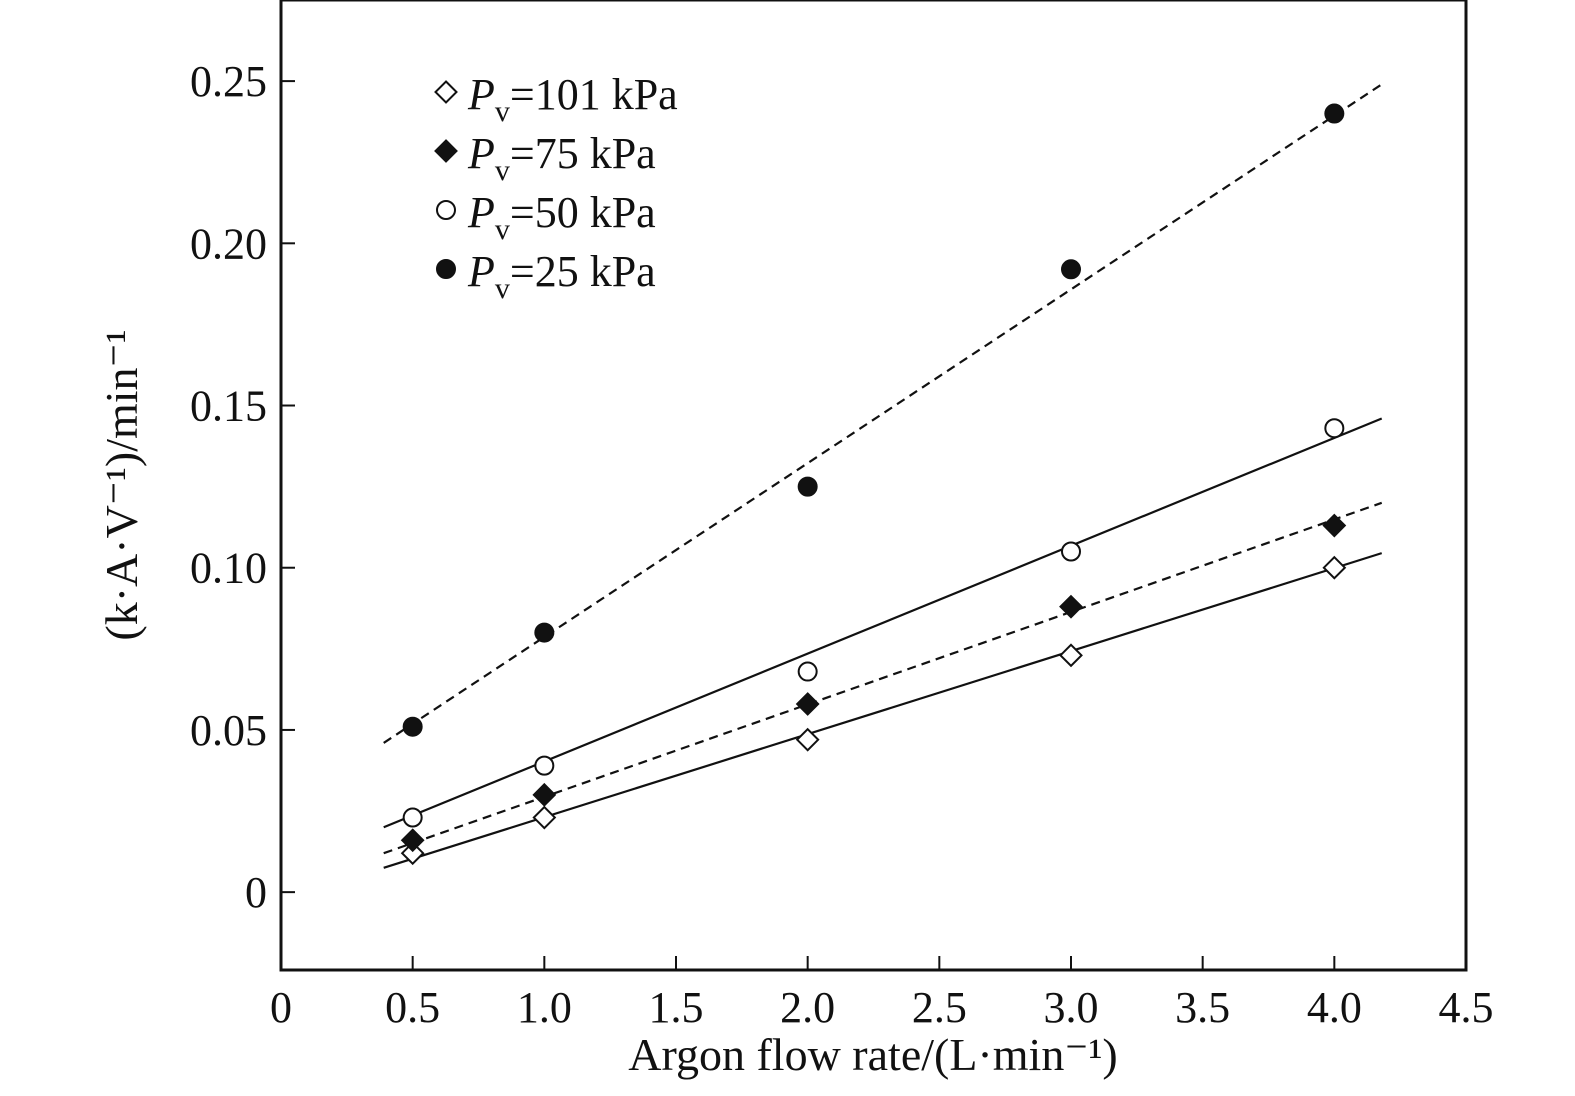 The height and width of the screenshot is (1096, 1575). Describe the element at coordinates (544, 1007) in the screenshot. I see `x-tick-label: 1.0` at that location.